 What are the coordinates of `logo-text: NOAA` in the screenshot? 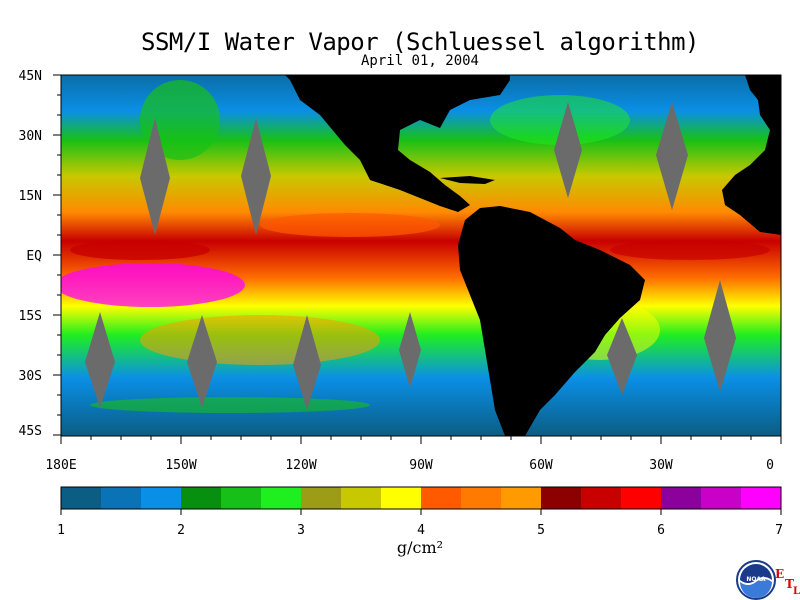 It's located at (756, 579).